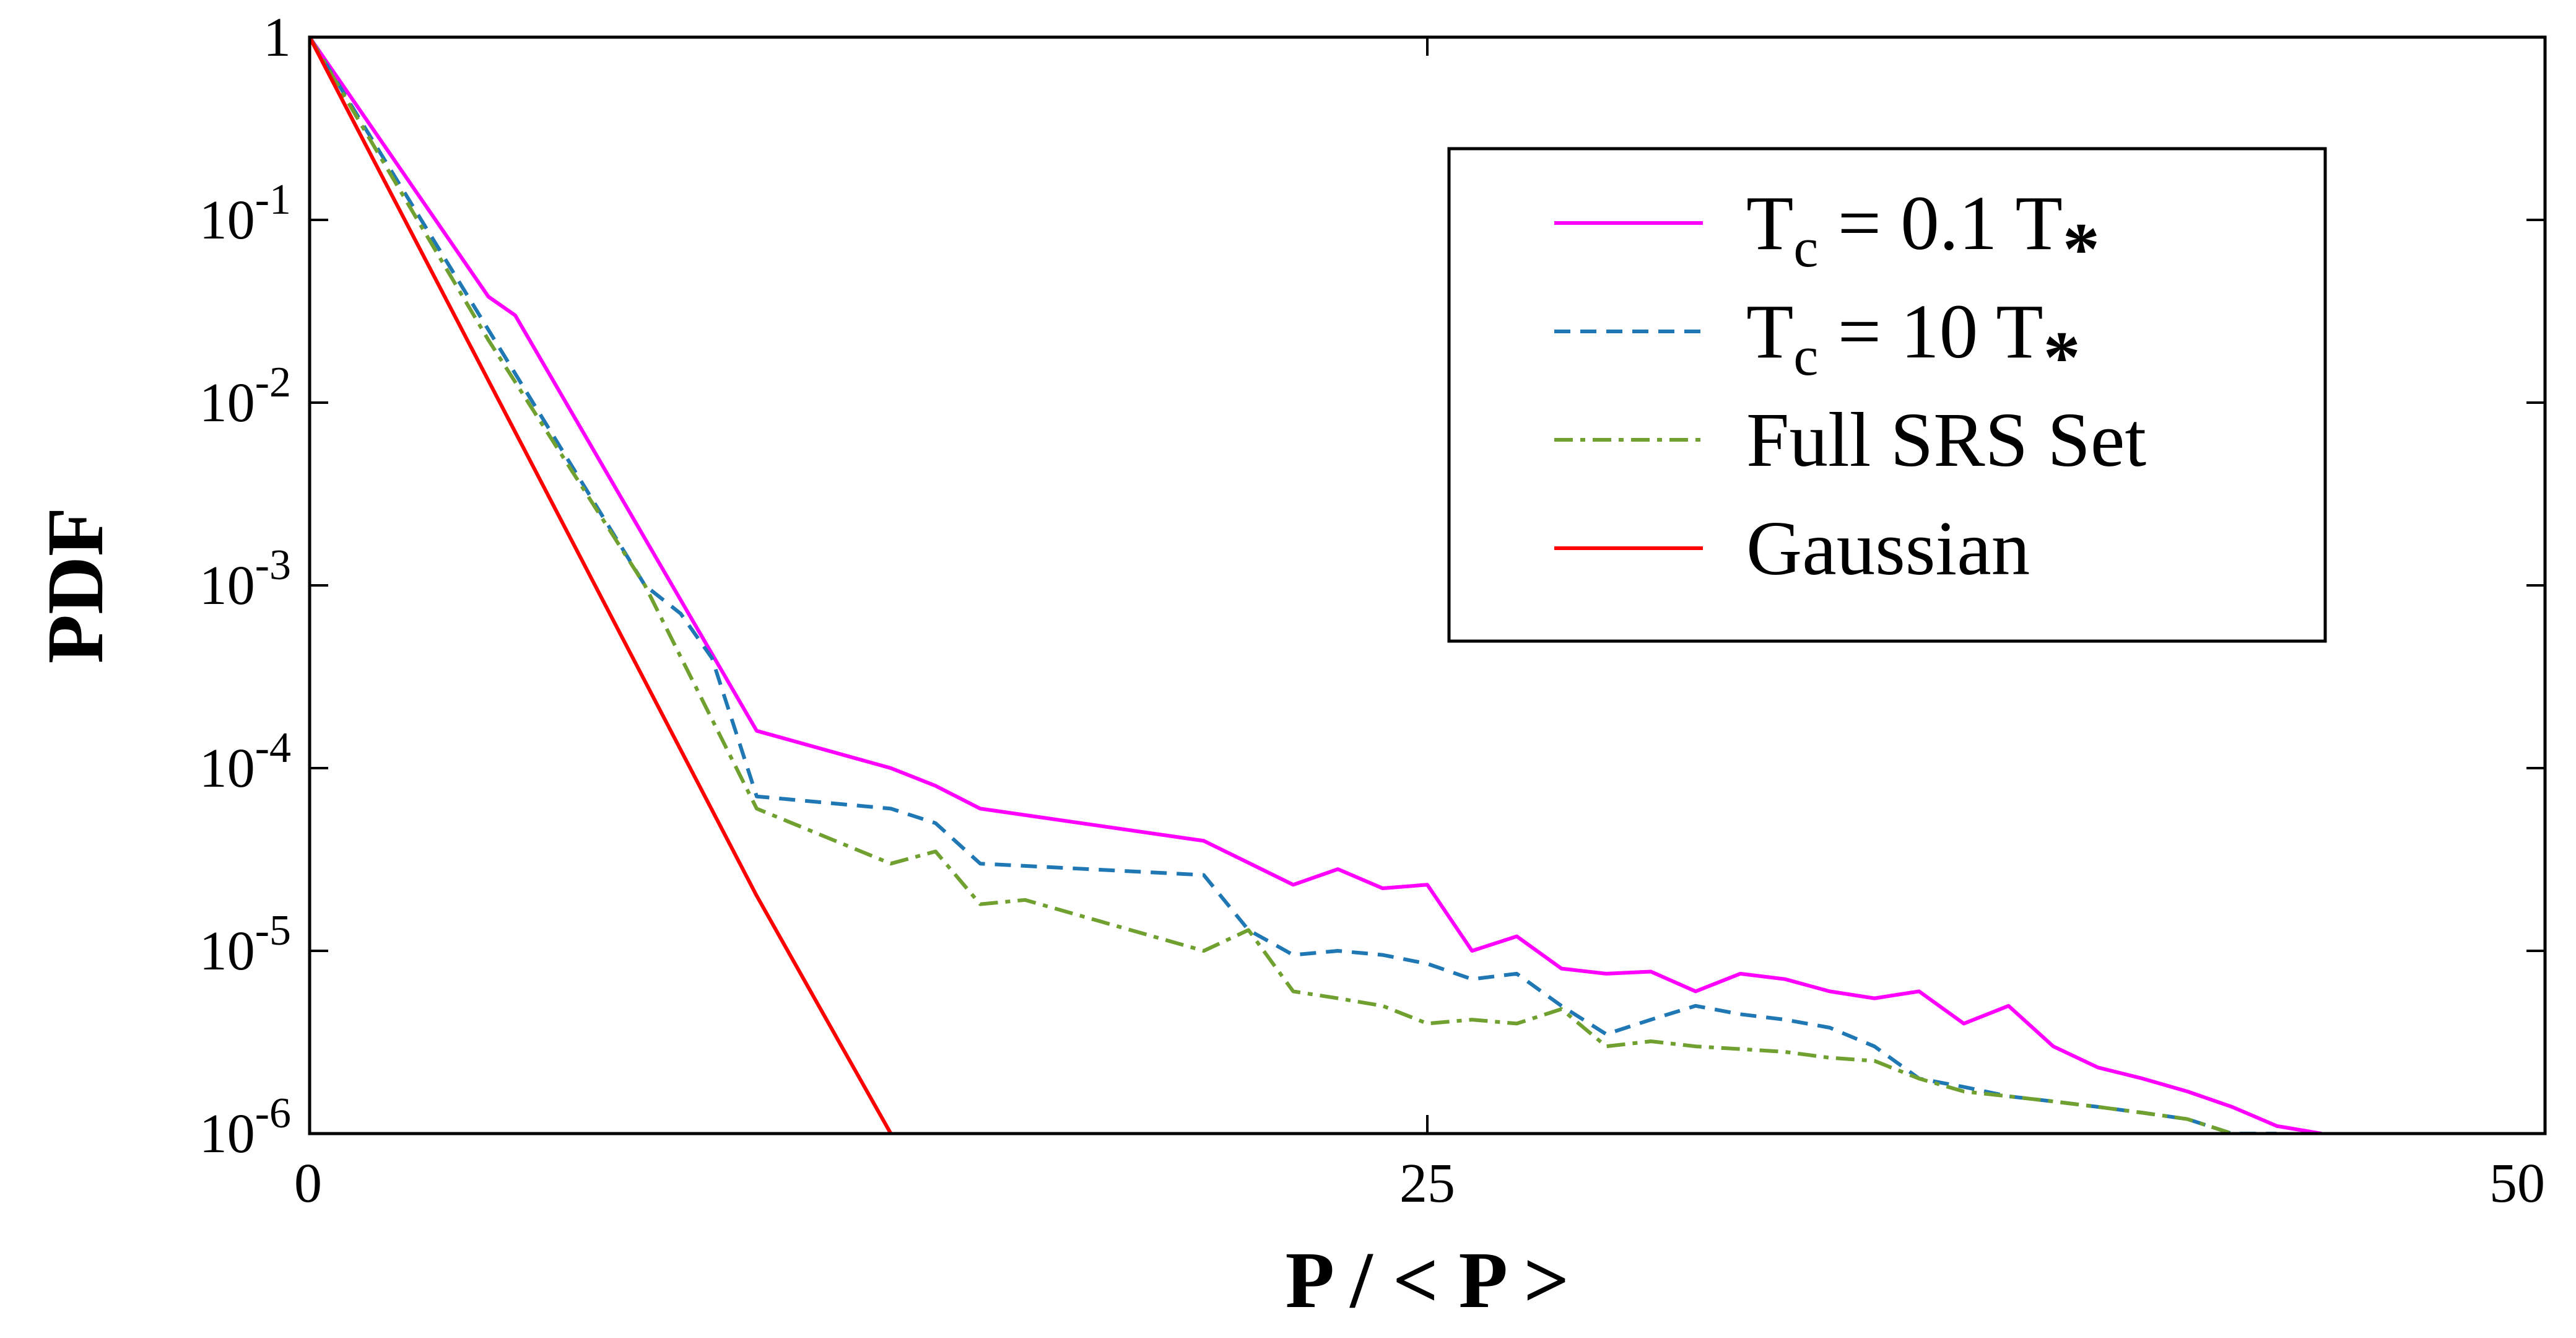 This screenshot has height=1338, width=2576. I want to click on y-tick-label: 10⁻³, so click(245, 578).